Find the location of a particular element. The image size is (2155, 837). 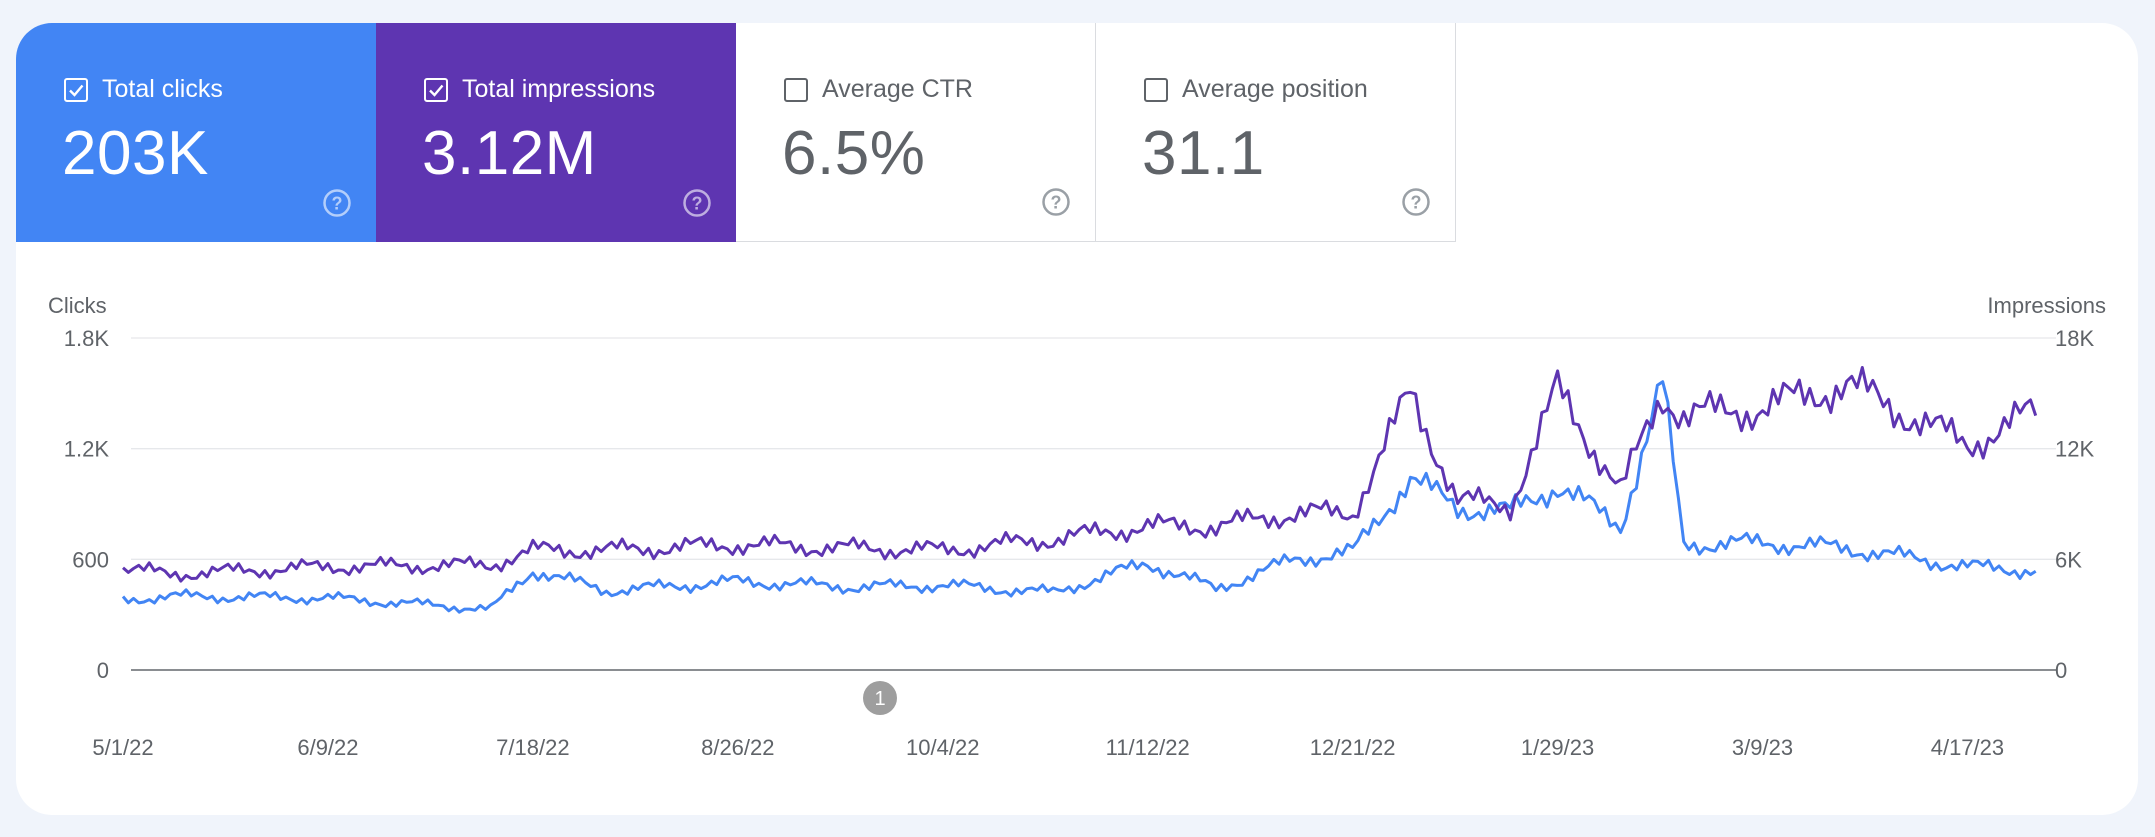

metric-tile-total-impressions: Total impressions 3.12M ? is located at coordinates (556, 132).